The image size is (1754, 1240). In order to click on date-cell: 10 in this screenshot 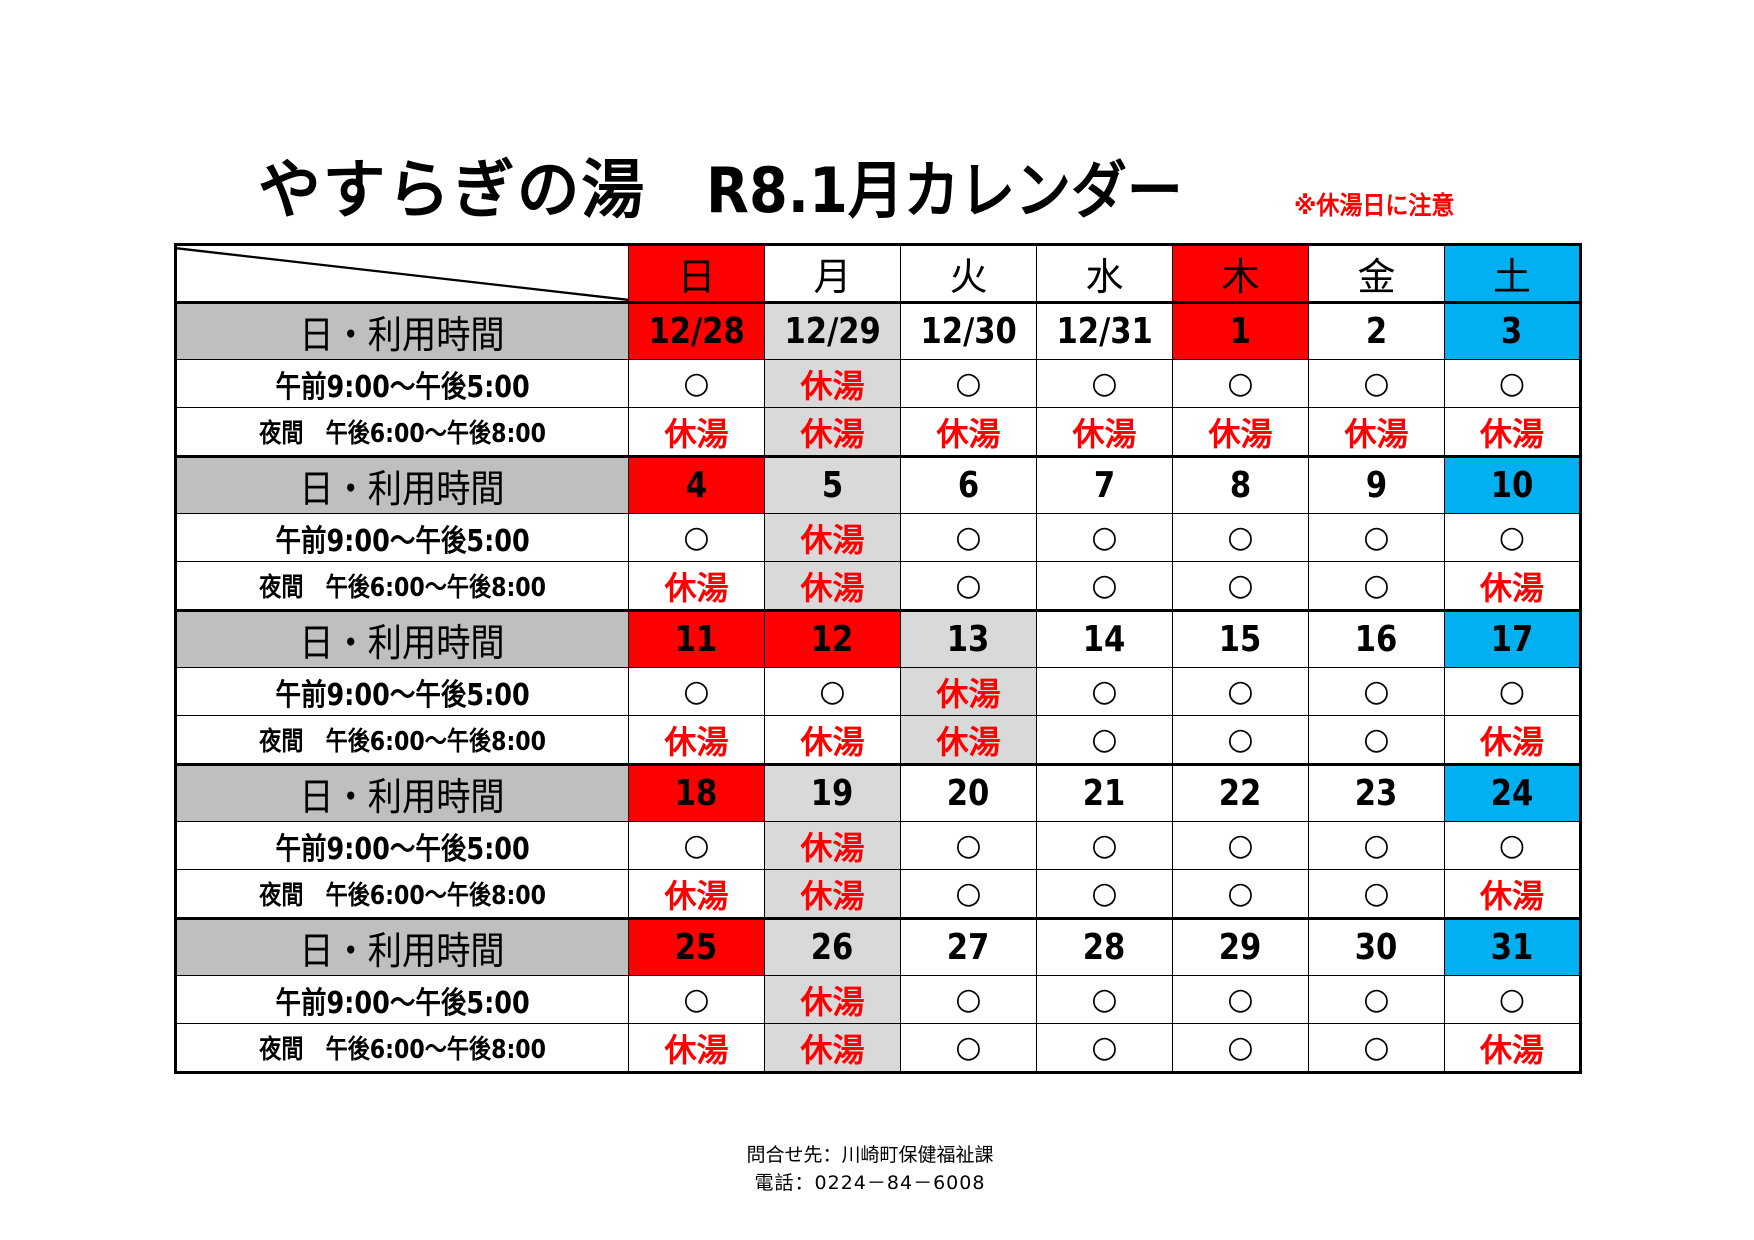, I will do `click(1512, 484)`.